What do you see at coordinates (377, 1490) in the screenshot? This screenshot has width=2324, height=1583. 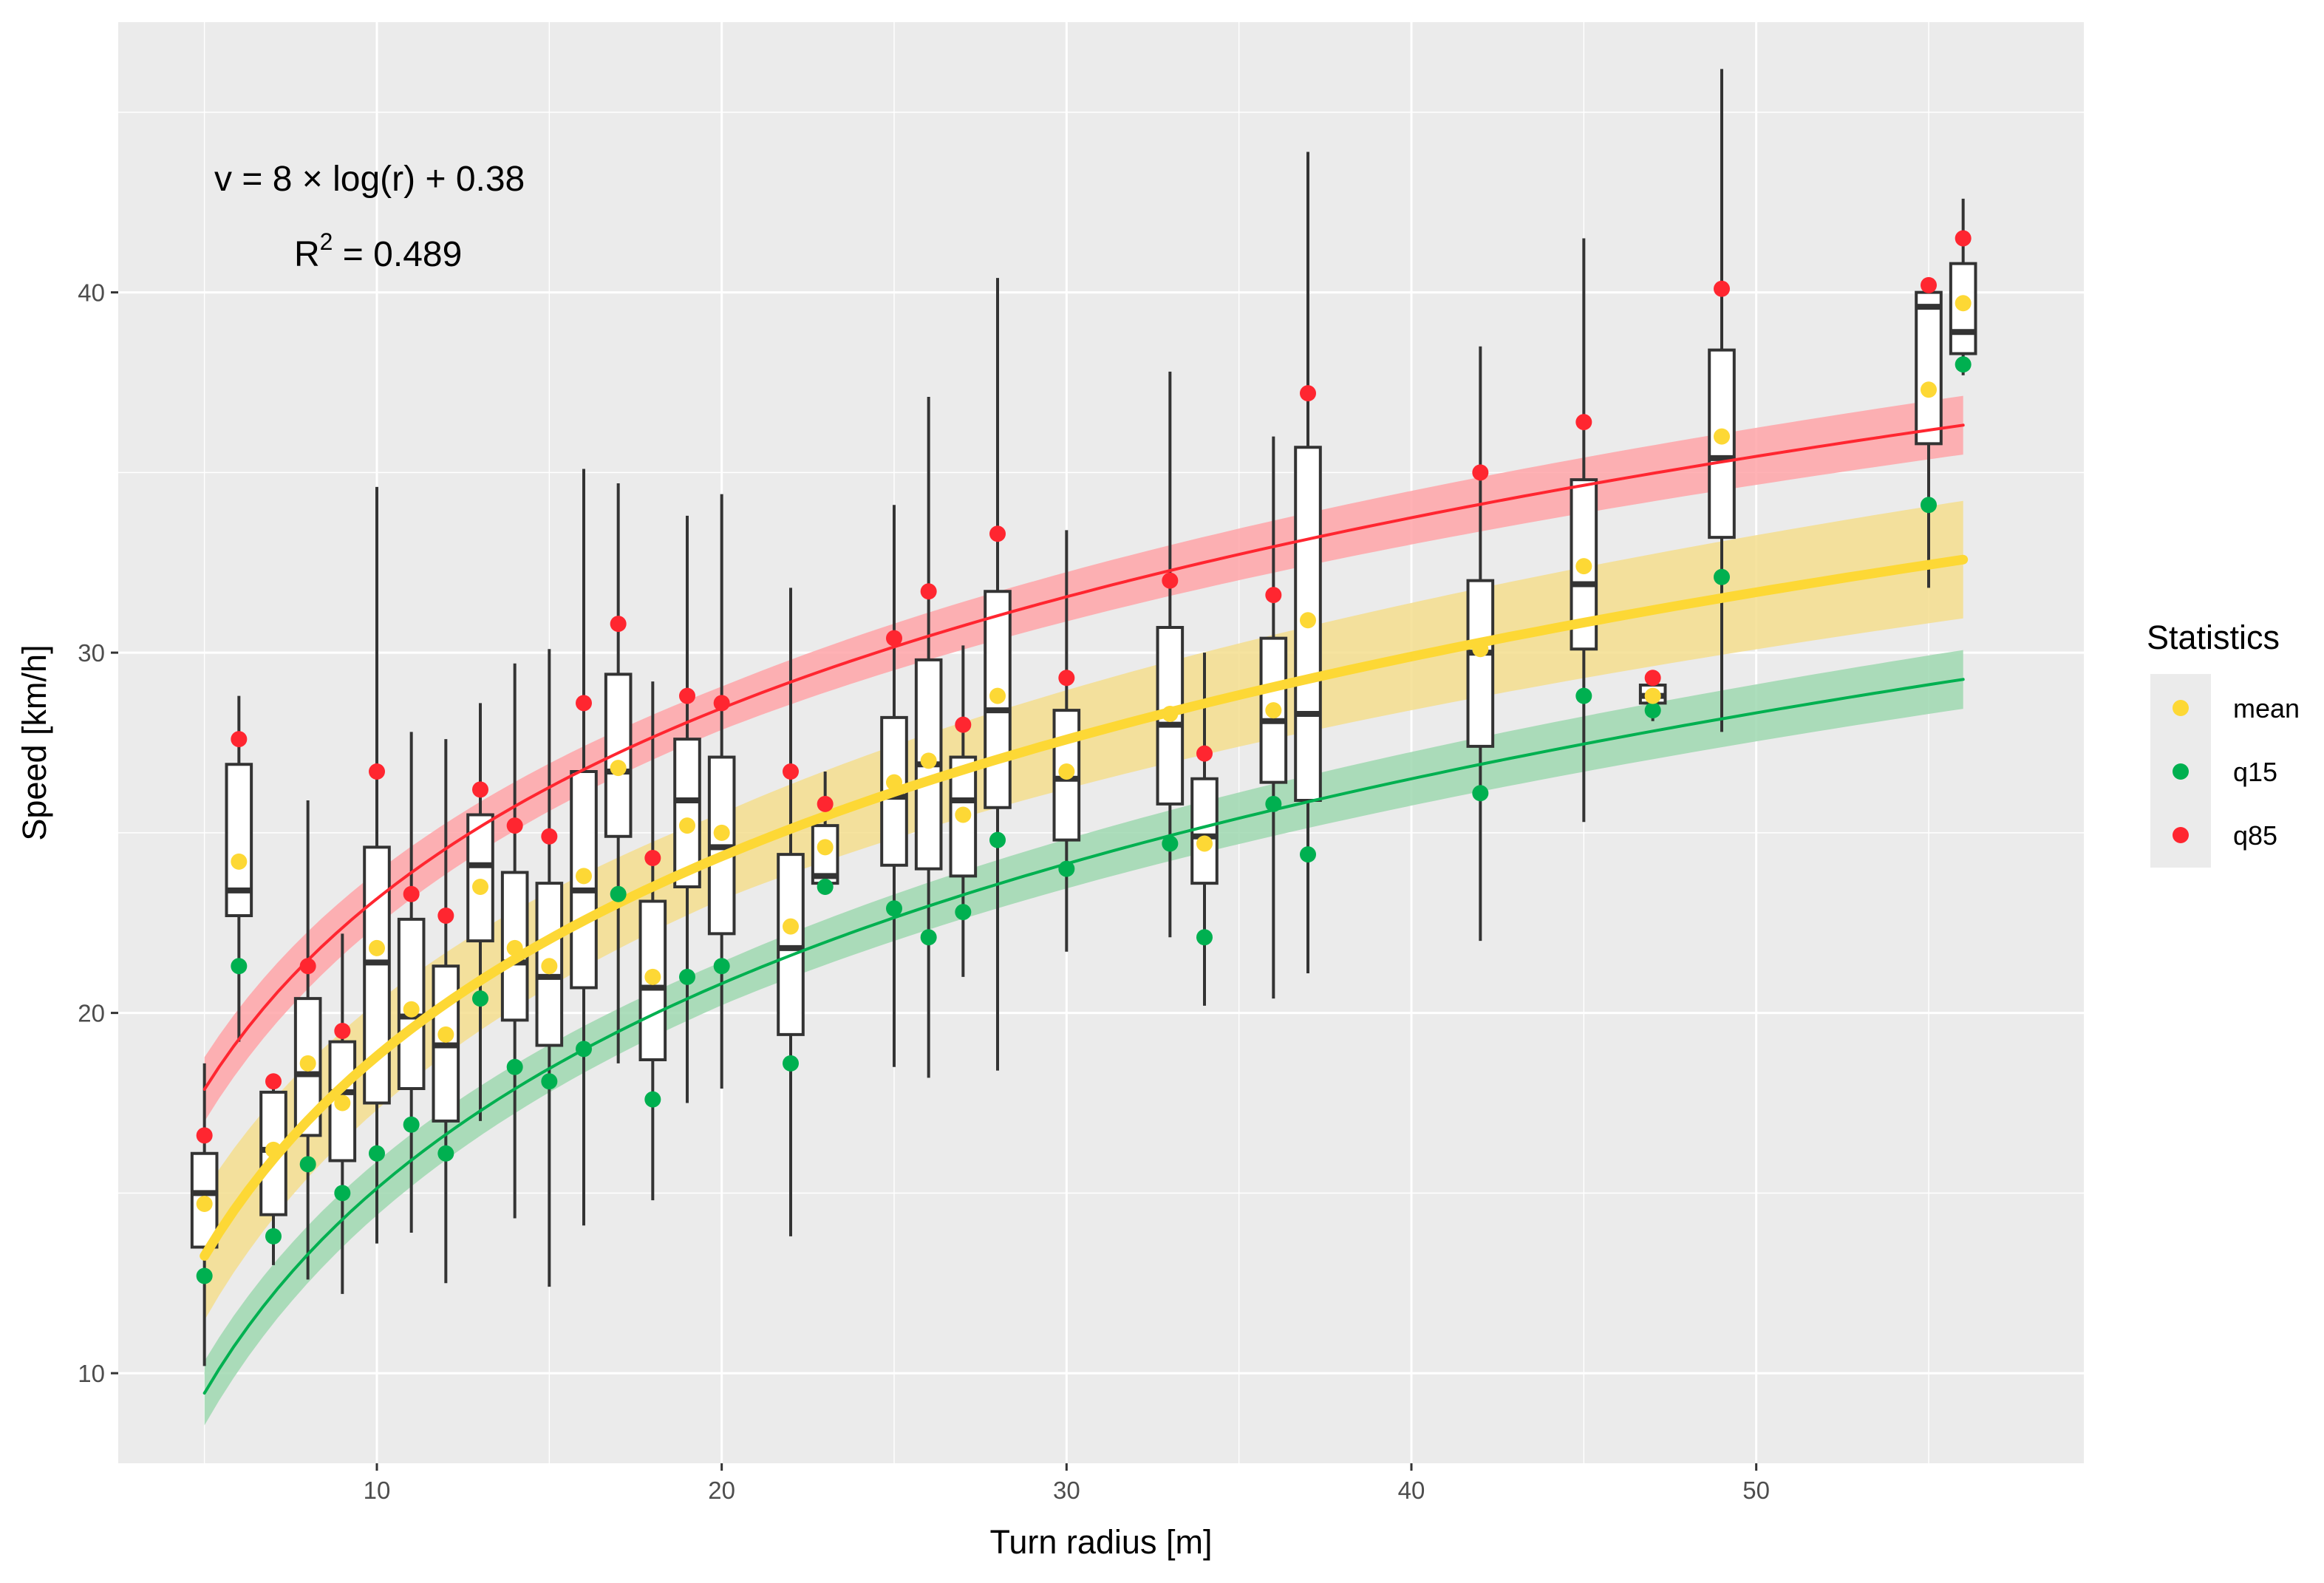 I see `x-tick-label: 10` at bounding box center [377, 1490].